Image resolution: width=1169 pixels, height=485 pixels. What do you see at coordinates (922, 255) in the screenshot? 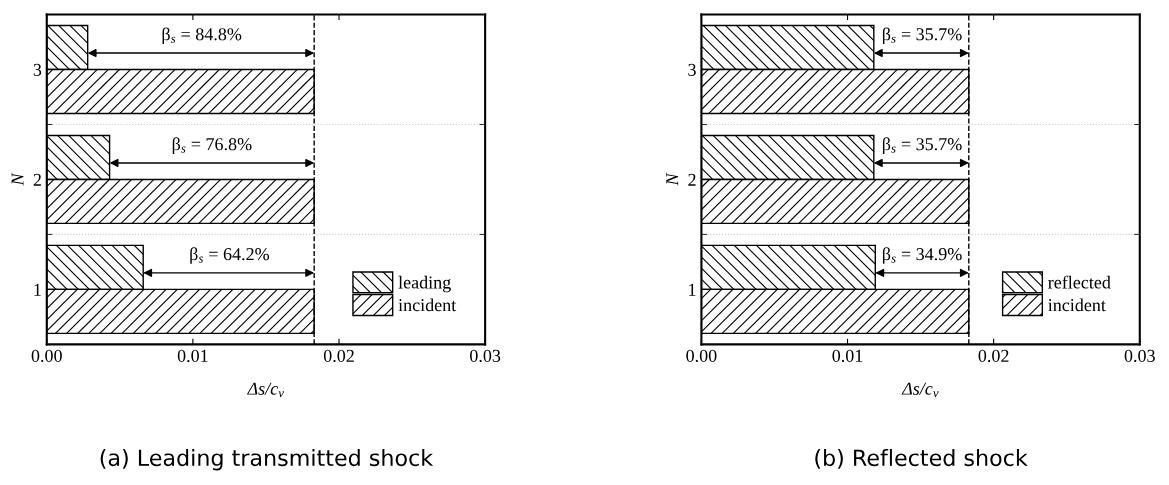
I see `annotation: β$_{s}$ = 34.9%` at bounding box center [922, 255].